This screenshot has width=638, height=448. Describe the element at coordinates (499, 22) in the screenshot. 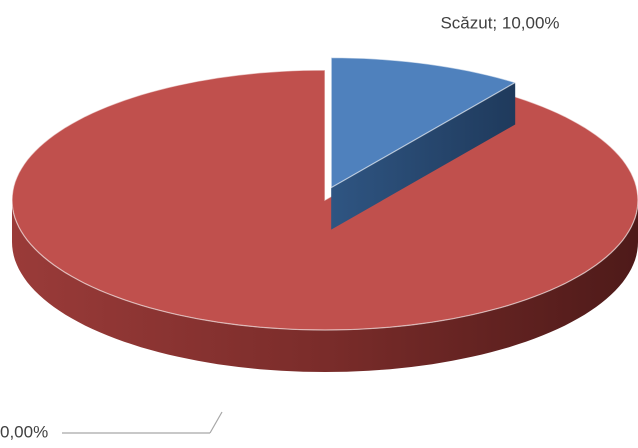

I see `data-label: Scăzut; 10,00%` at that location.